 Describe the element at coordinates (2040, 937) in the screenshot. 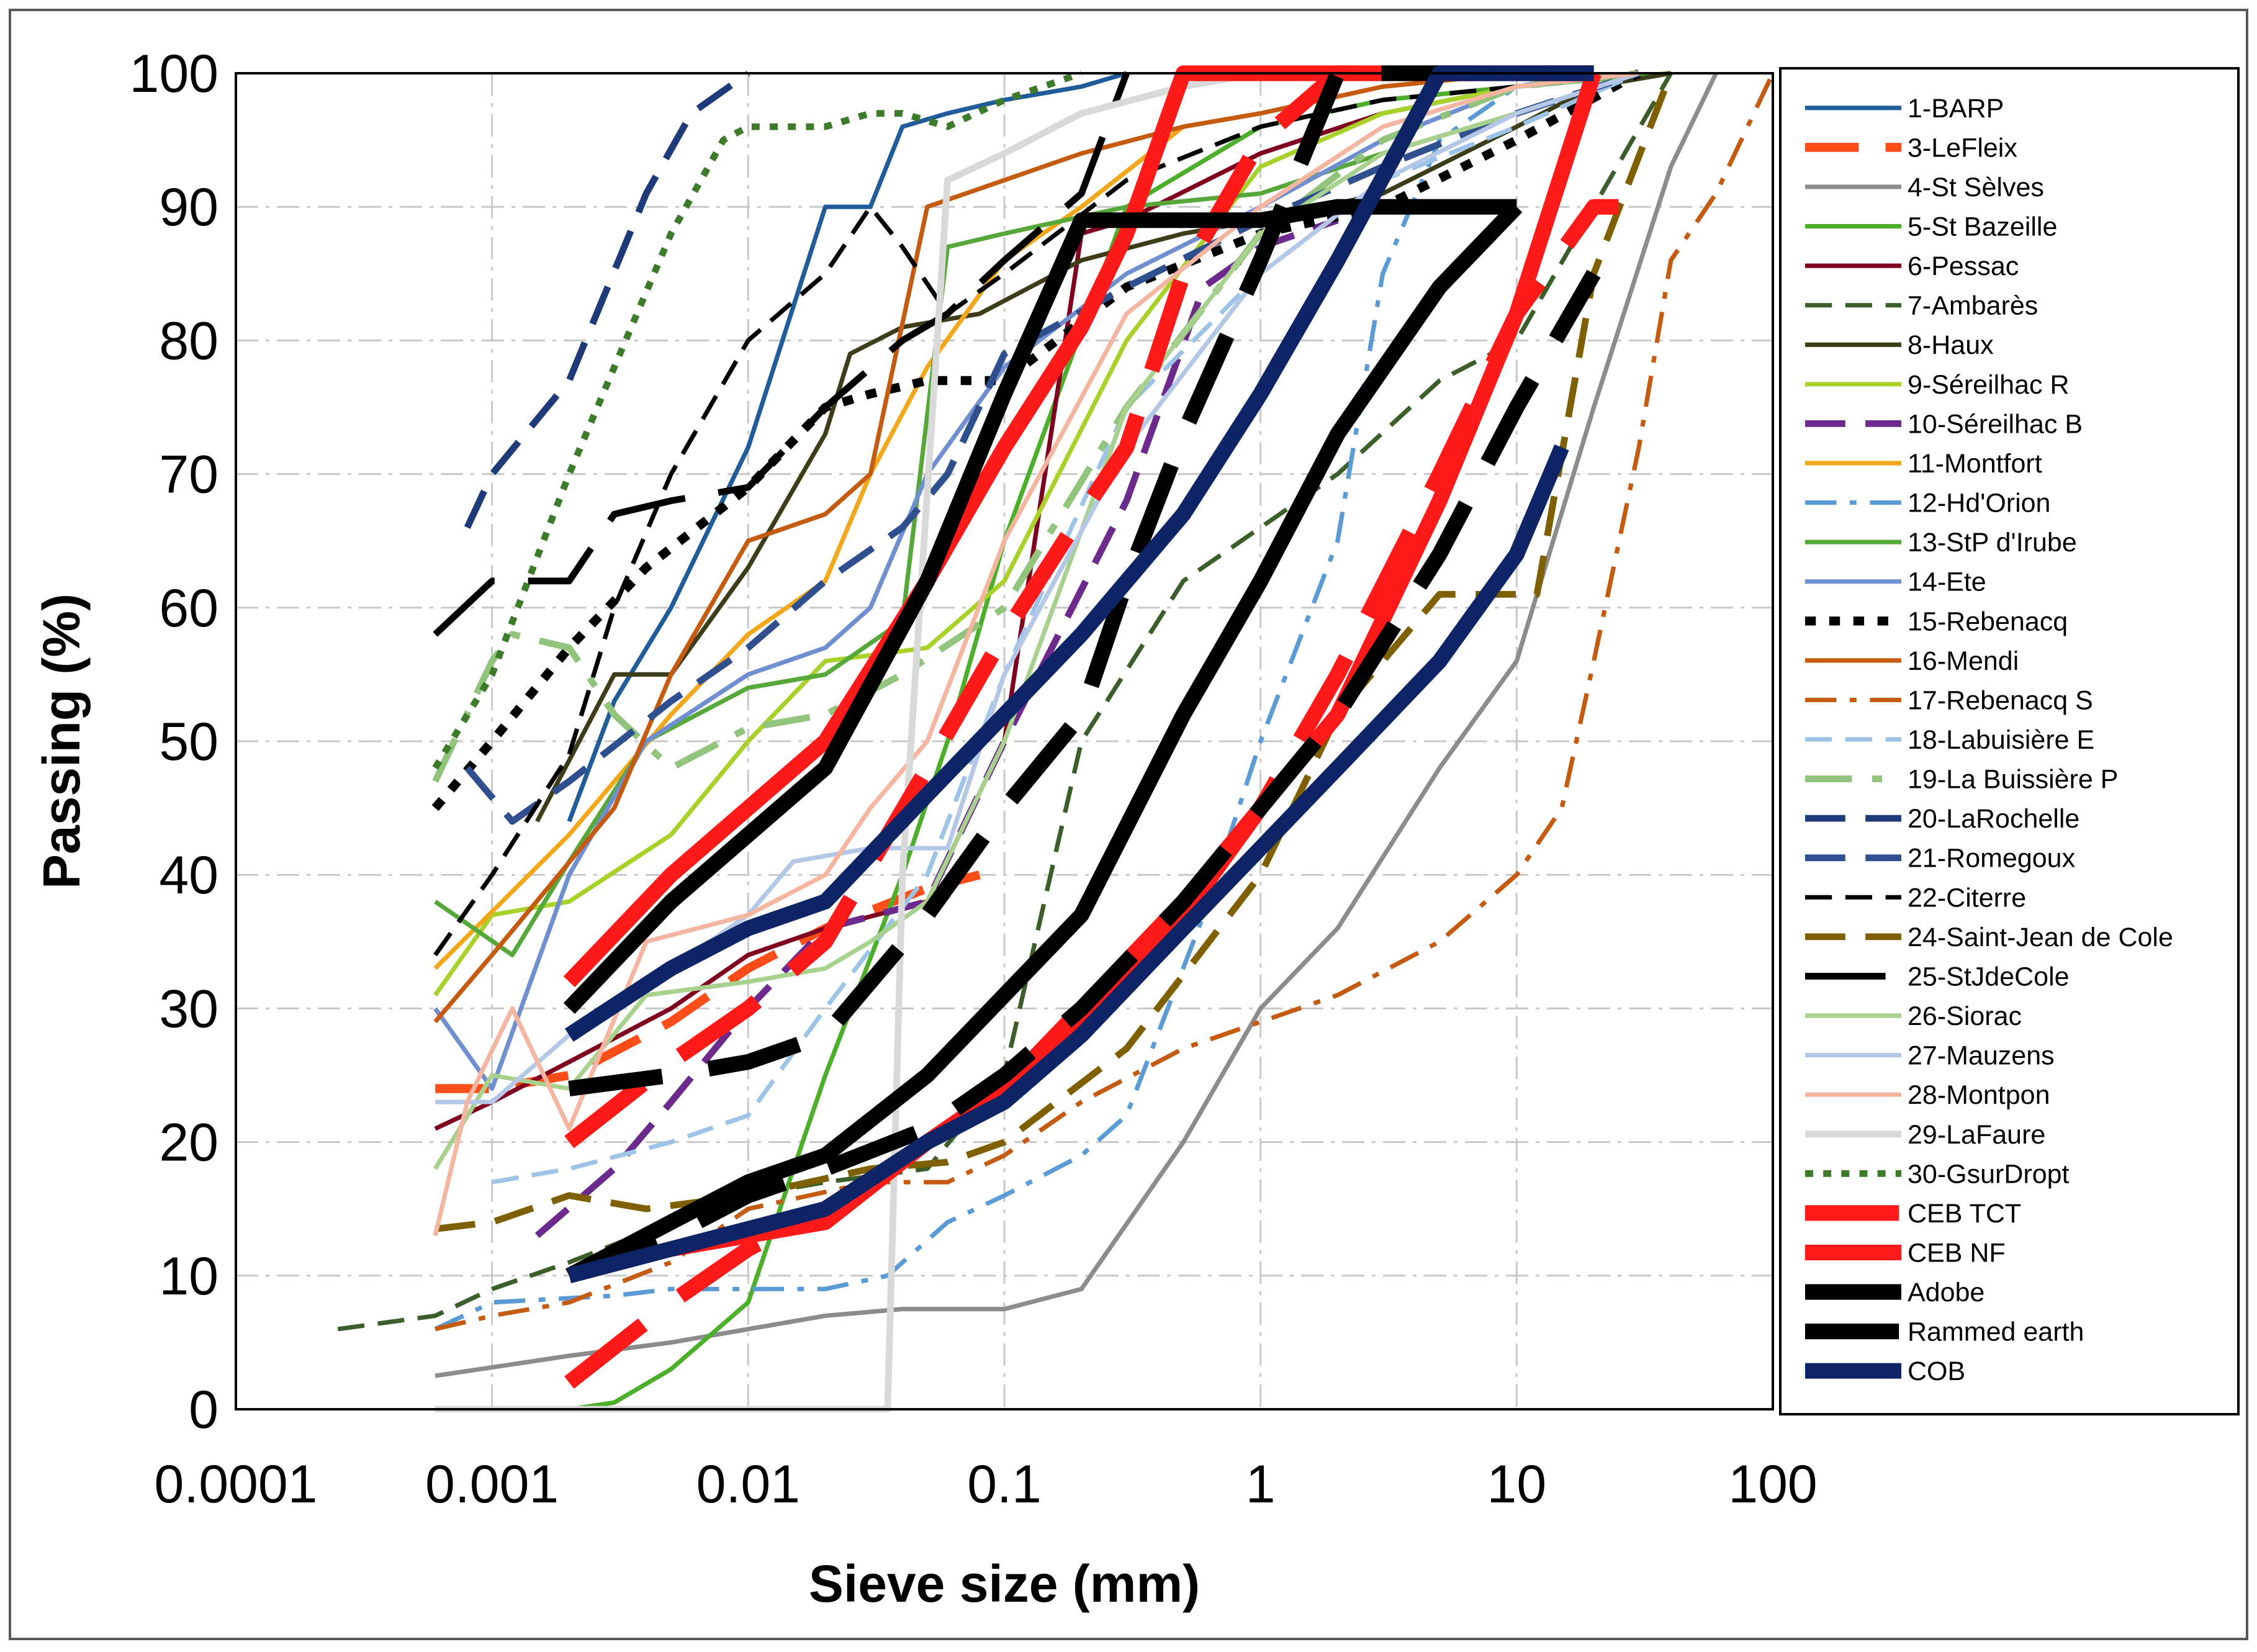

I see `legend-label: 24-Saint-Jean de Cole` at that location.